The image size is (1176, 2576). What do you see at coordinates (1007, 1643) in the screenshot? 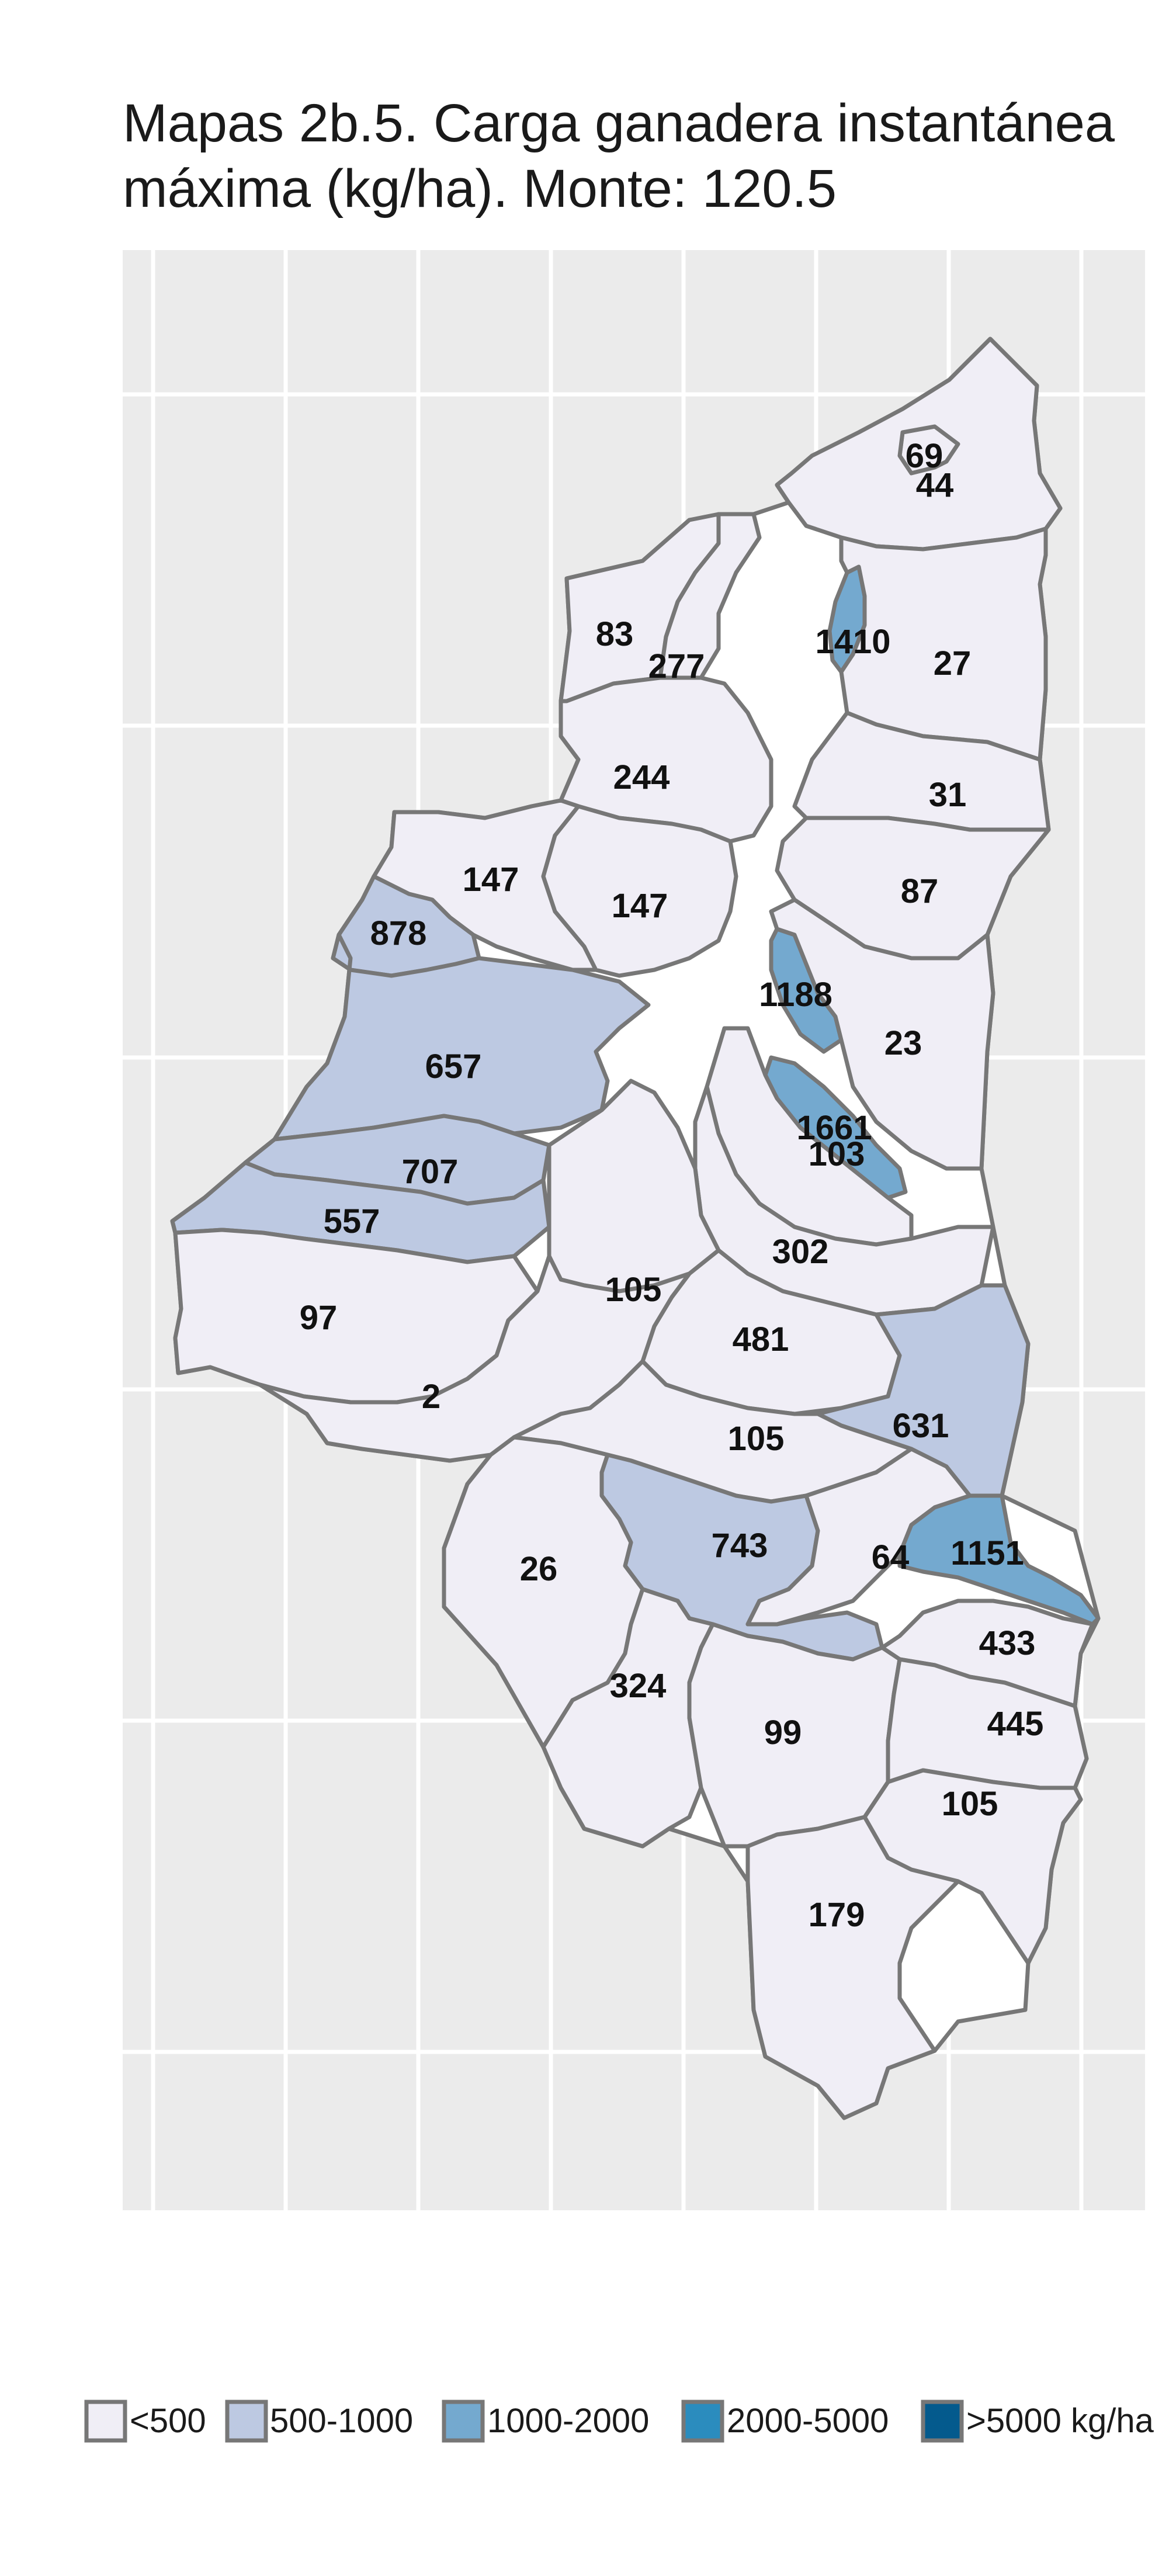
I see `label-433: 433` at bounding box center [1007, 1643].